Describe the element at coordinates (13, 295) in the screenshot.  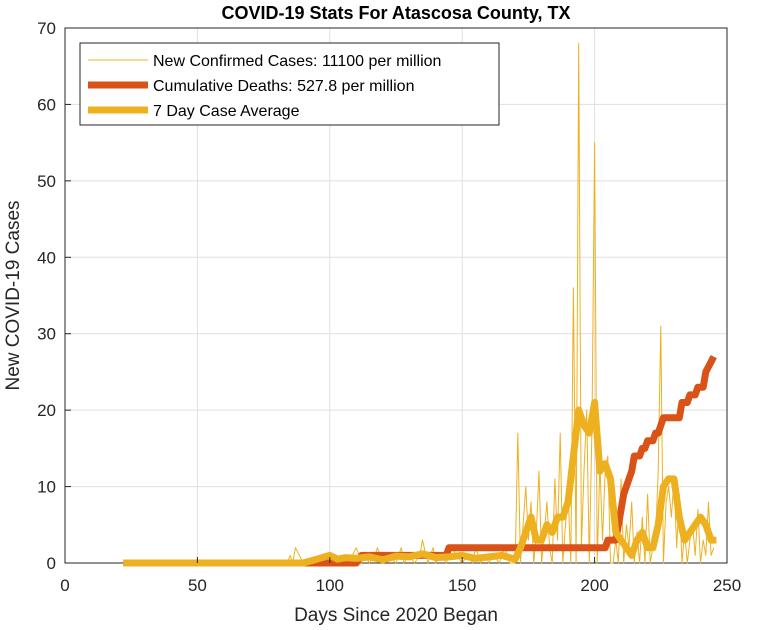
I see `y-axis-label: New COVID-19 Cases` at that location.